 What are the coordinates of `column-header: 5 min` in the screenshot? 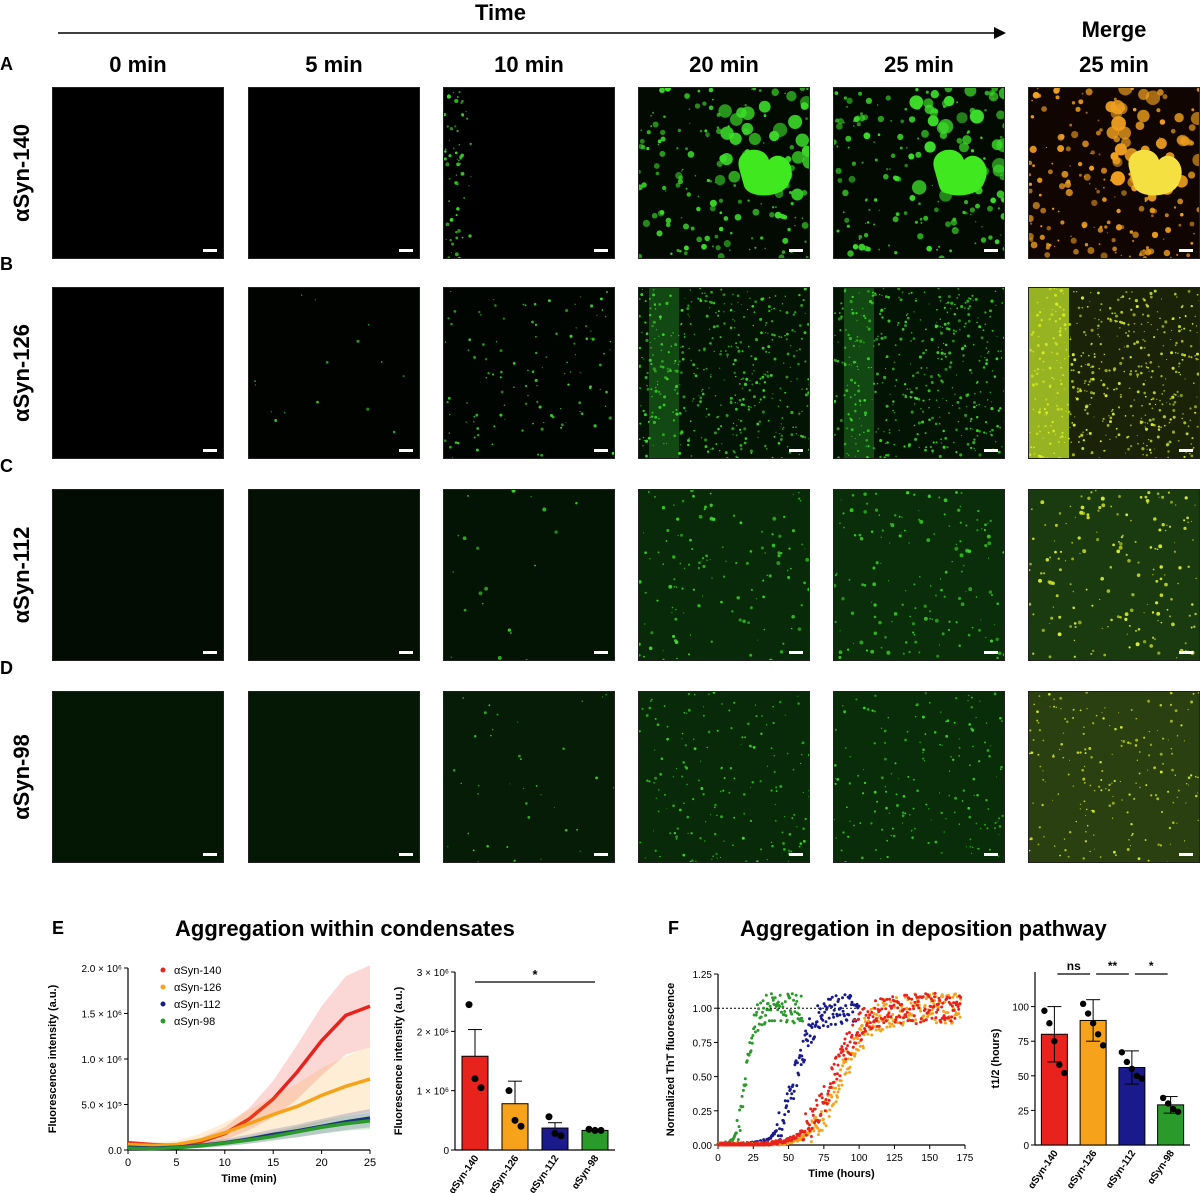 It's located at (334, 64).